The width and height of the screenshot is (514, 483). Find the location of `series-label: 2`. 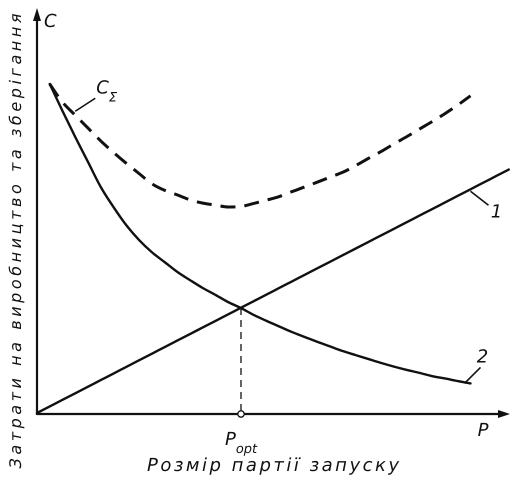

series-label: 2 is located at coordinates (482, 357).